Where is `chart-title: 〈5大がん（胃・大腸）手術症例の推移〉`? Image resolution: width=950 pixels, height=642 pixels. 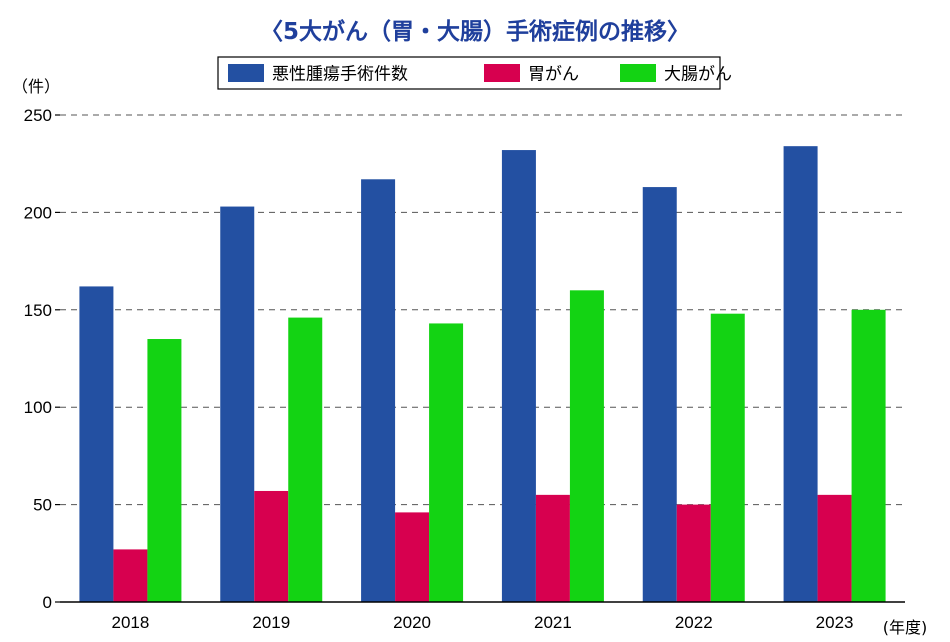 chart-title: 〈5大がん（胃・大腸）手術症例の推移〉 is located at coordinates (475, 31).